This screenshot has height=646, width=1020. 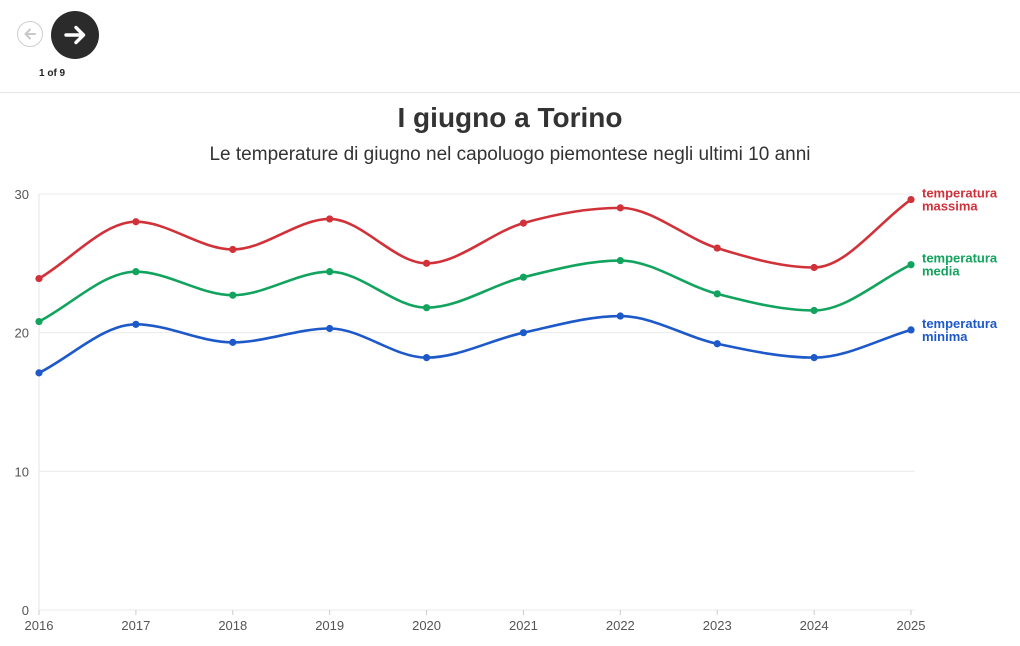 What do you see at coordinates (717, 625) in the screenshot?
I see `x-tick-label: 2023` at bounding box center [717, 625].